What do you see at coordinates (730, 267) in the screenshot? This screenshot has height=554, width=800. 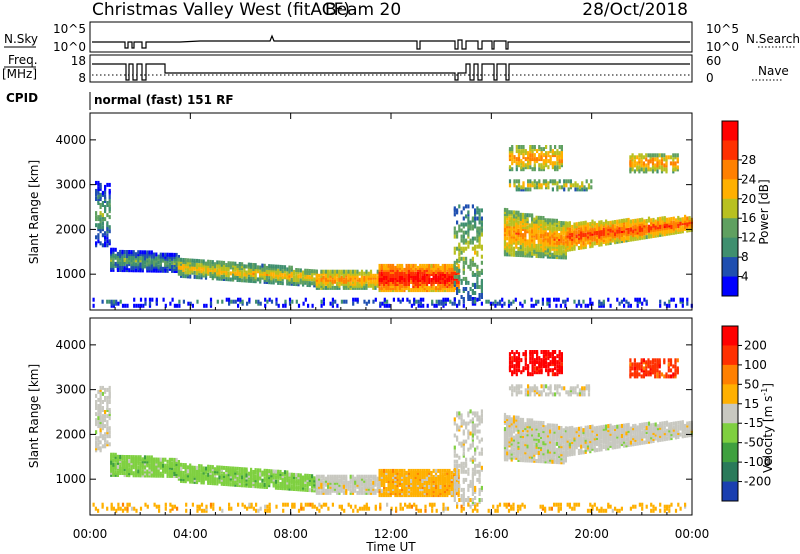 I see `colorbar-segment` at bounding box center [730, 267].